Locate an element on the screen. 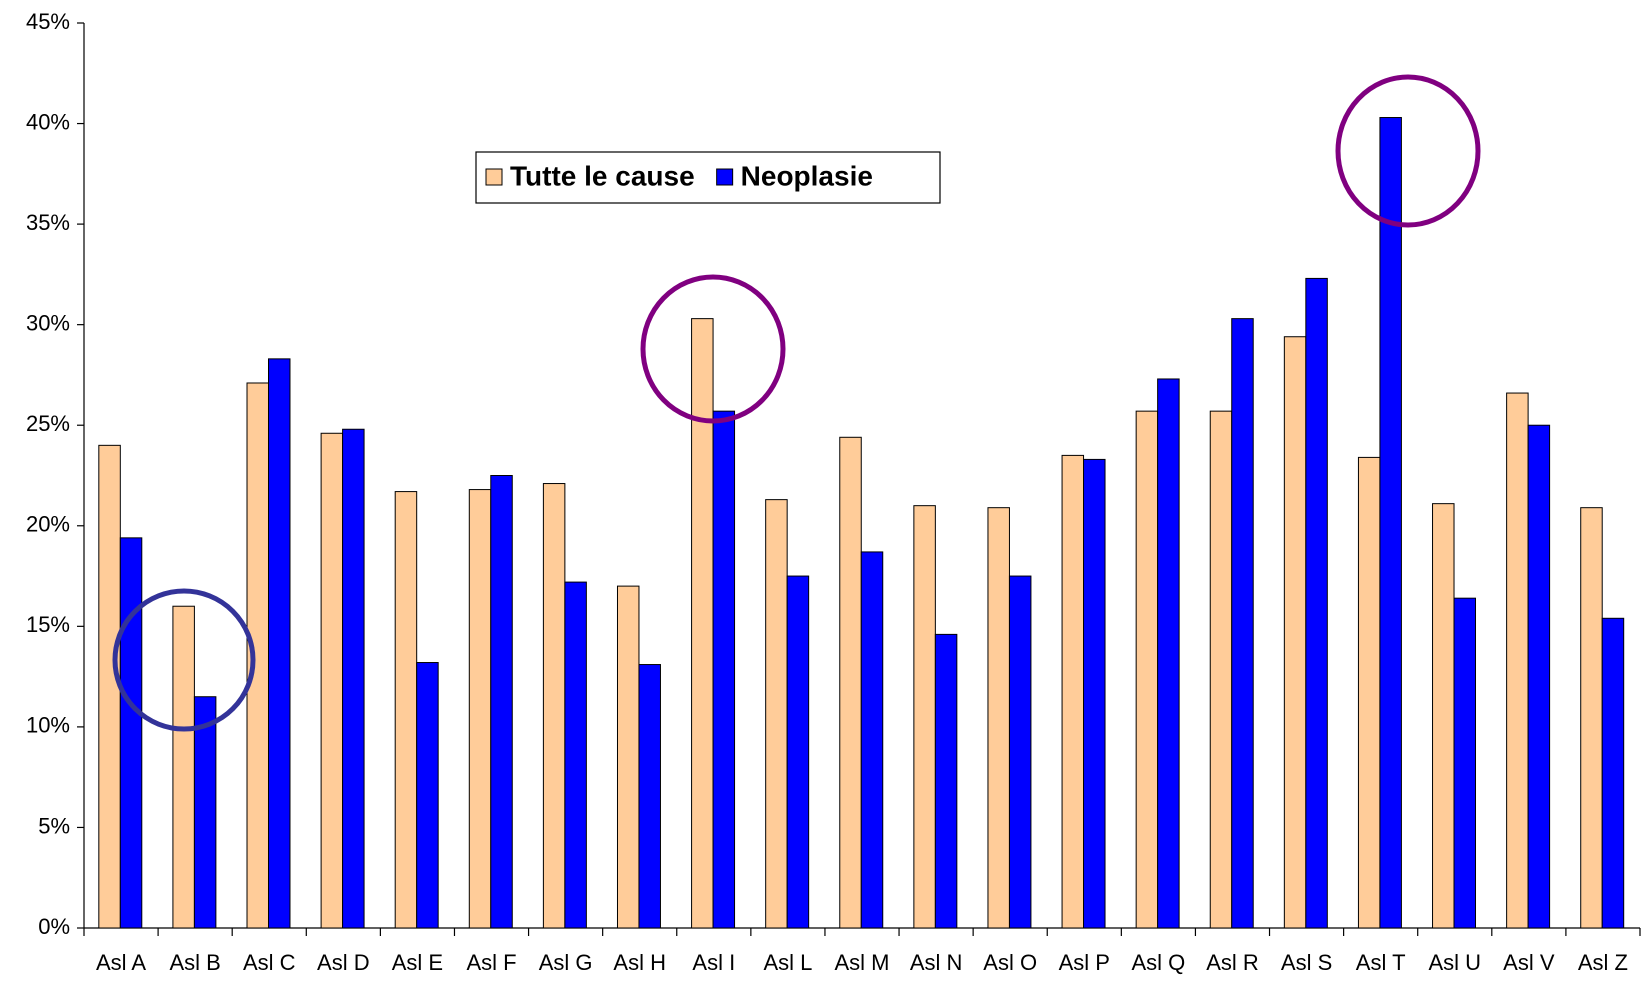 The height and width of the screenshot is (1008, 1646). x-tick-label: Asl G is located at coordinates (566, 962).